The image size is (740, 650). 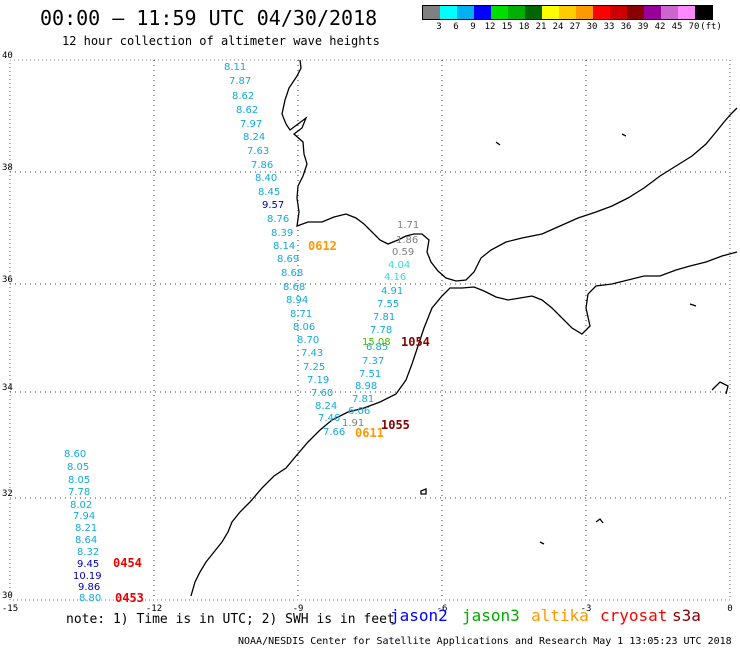 I want to click on satellite-s3a: s3a, so click(x=686, y=615).